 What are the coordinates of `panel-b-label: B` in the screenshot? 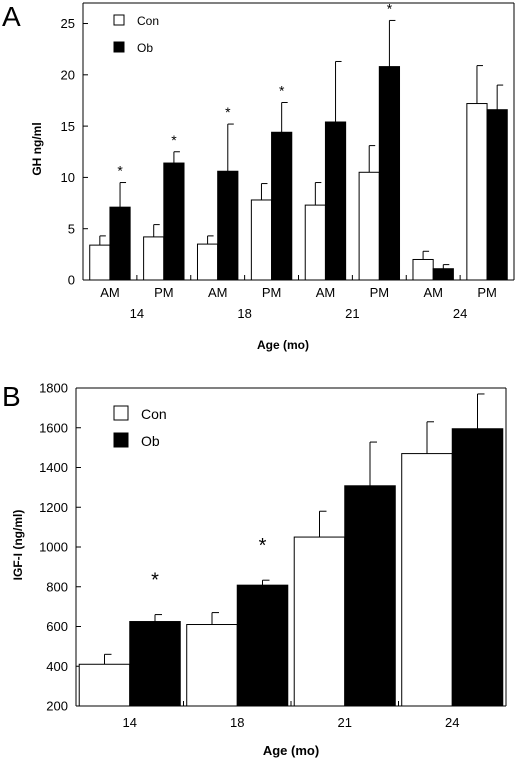 It's located at (11, 396).